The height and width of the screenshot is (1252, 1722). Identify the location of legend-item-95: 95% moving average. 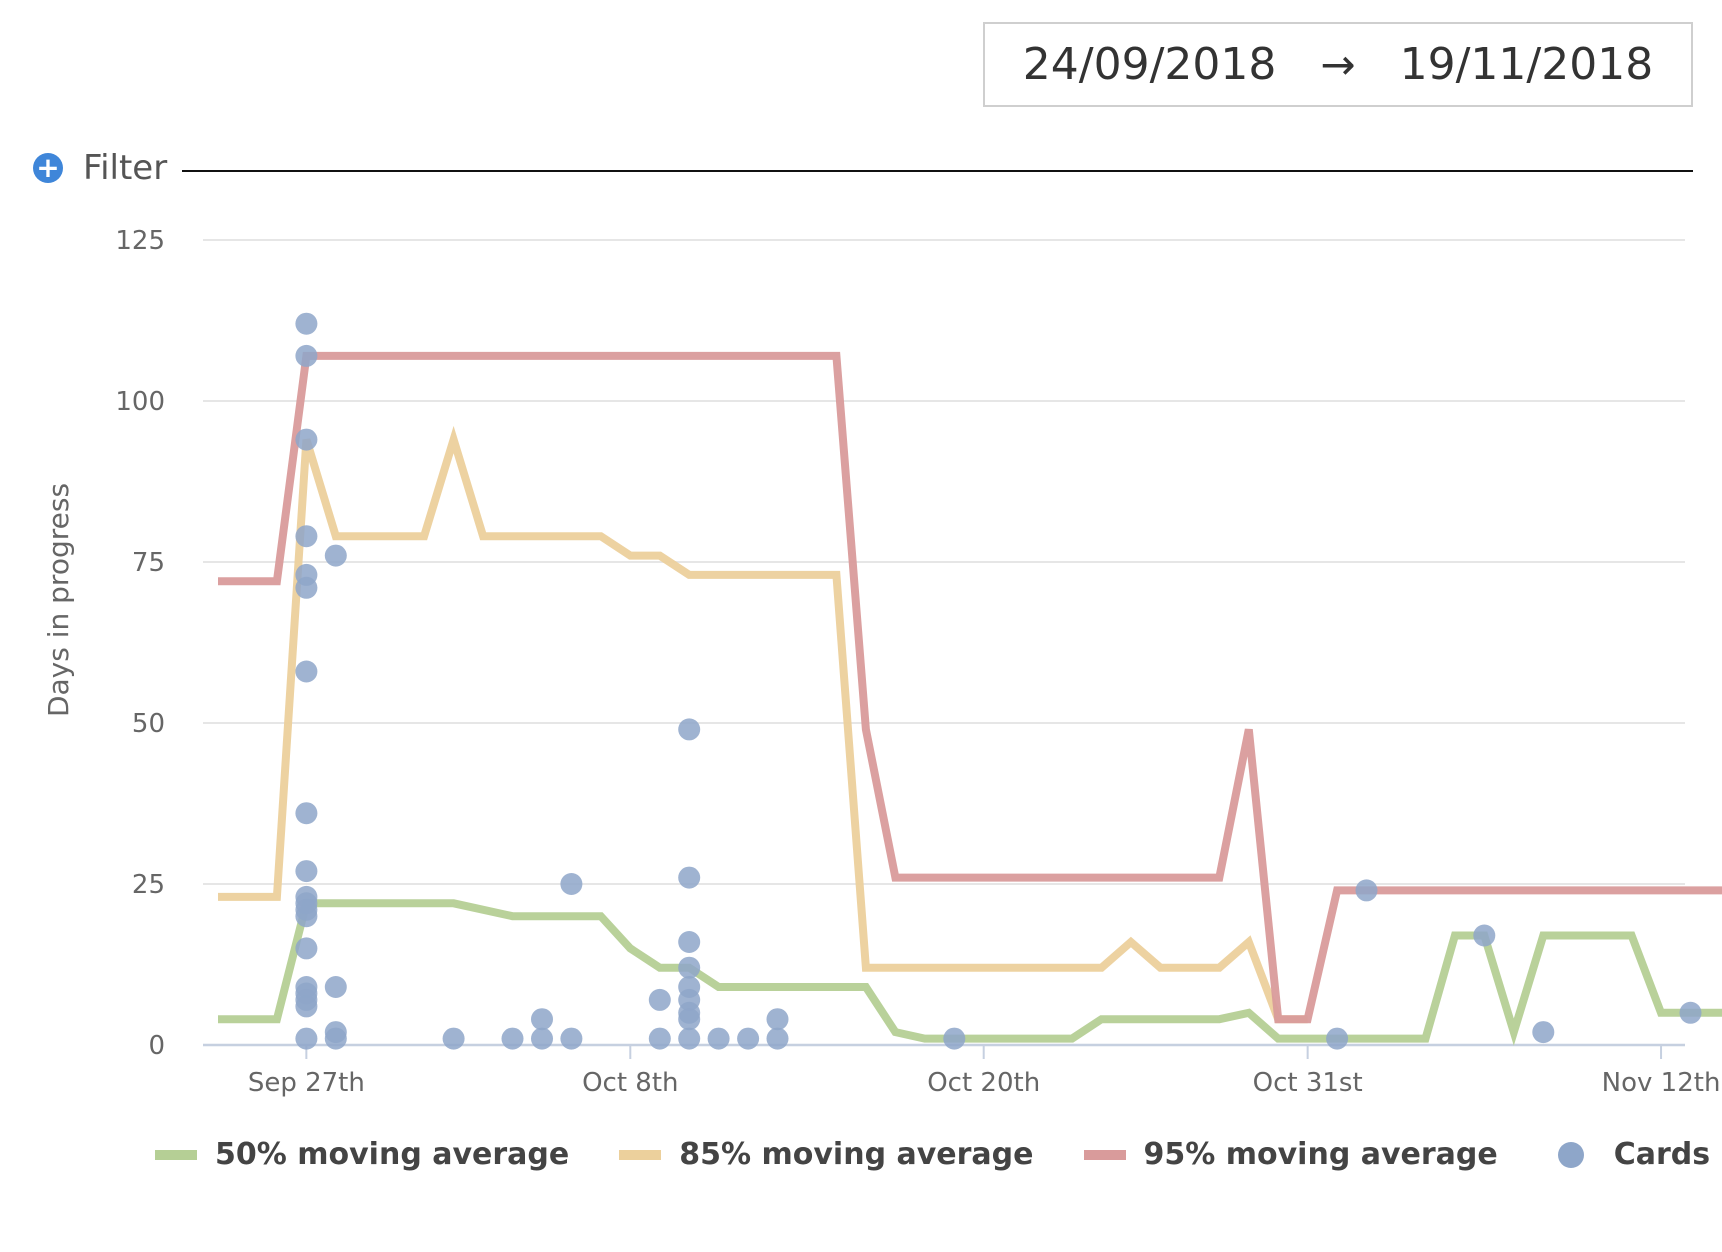
(1290, 1154).